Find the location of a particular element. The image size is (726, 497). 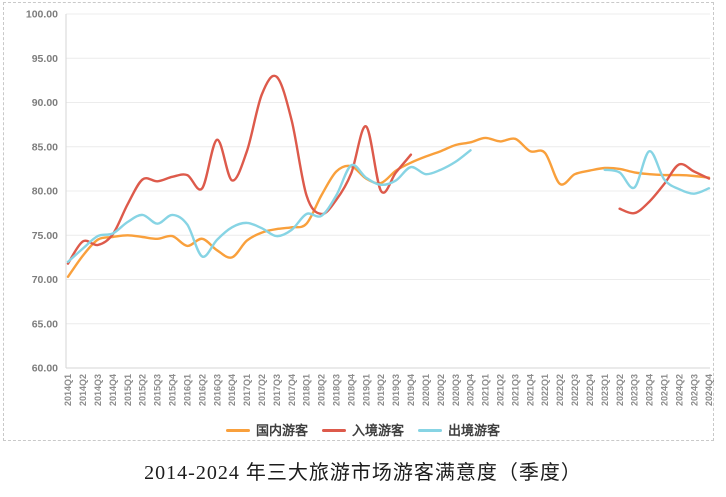

x-tick-label: 2018Q4 is located at coordinates (351, 390).